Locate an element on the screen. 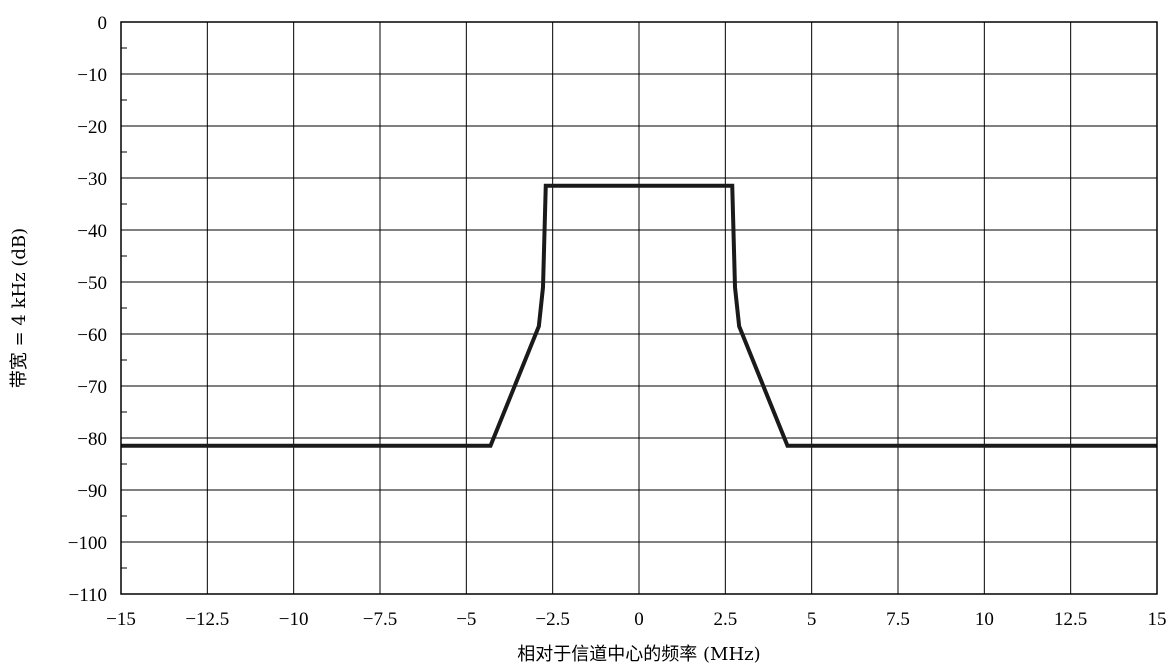  x-tick-label: 2.5 is located at coordinates (725, 619).